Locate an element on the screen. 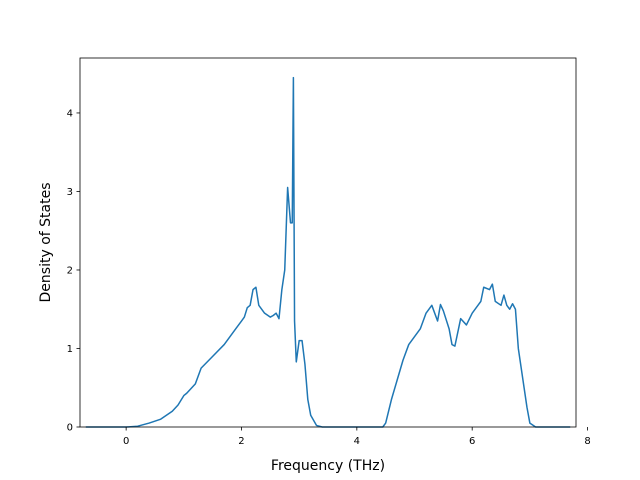 This screenshot has width=640, height=480. x-axis-ticks: 0 2 4 6 8 is located at coordinates (357, 437).